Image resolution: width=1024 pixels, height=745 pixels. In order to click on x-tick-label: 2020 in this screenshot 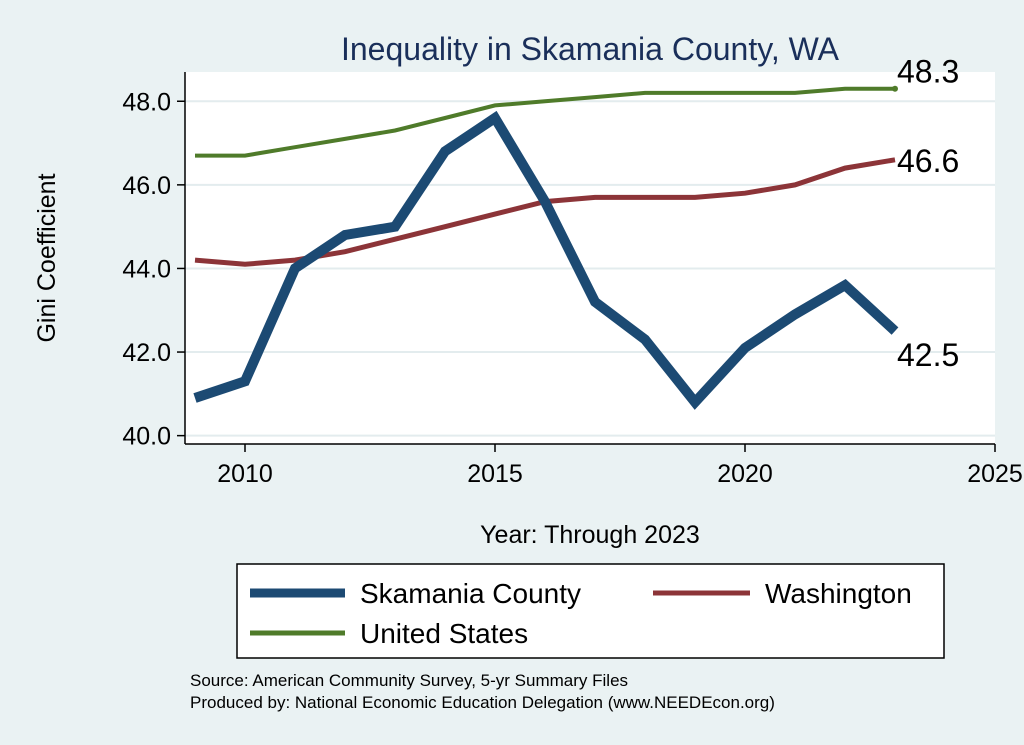, I will do `click(745, 474)`.